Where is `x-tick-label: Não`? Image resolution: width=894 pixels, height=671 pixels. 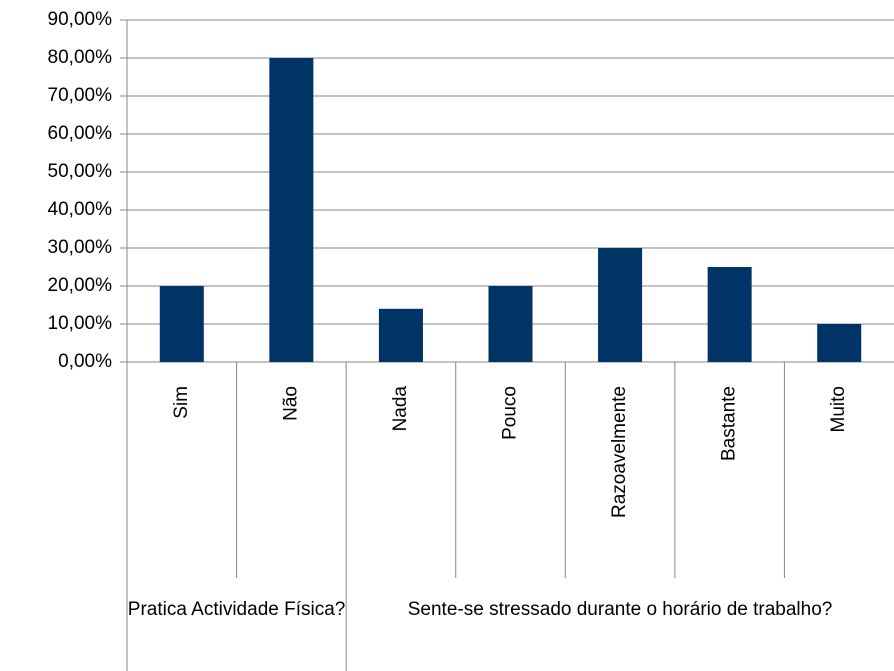
x-tick-label: Não is located at coordinates (290, 403).